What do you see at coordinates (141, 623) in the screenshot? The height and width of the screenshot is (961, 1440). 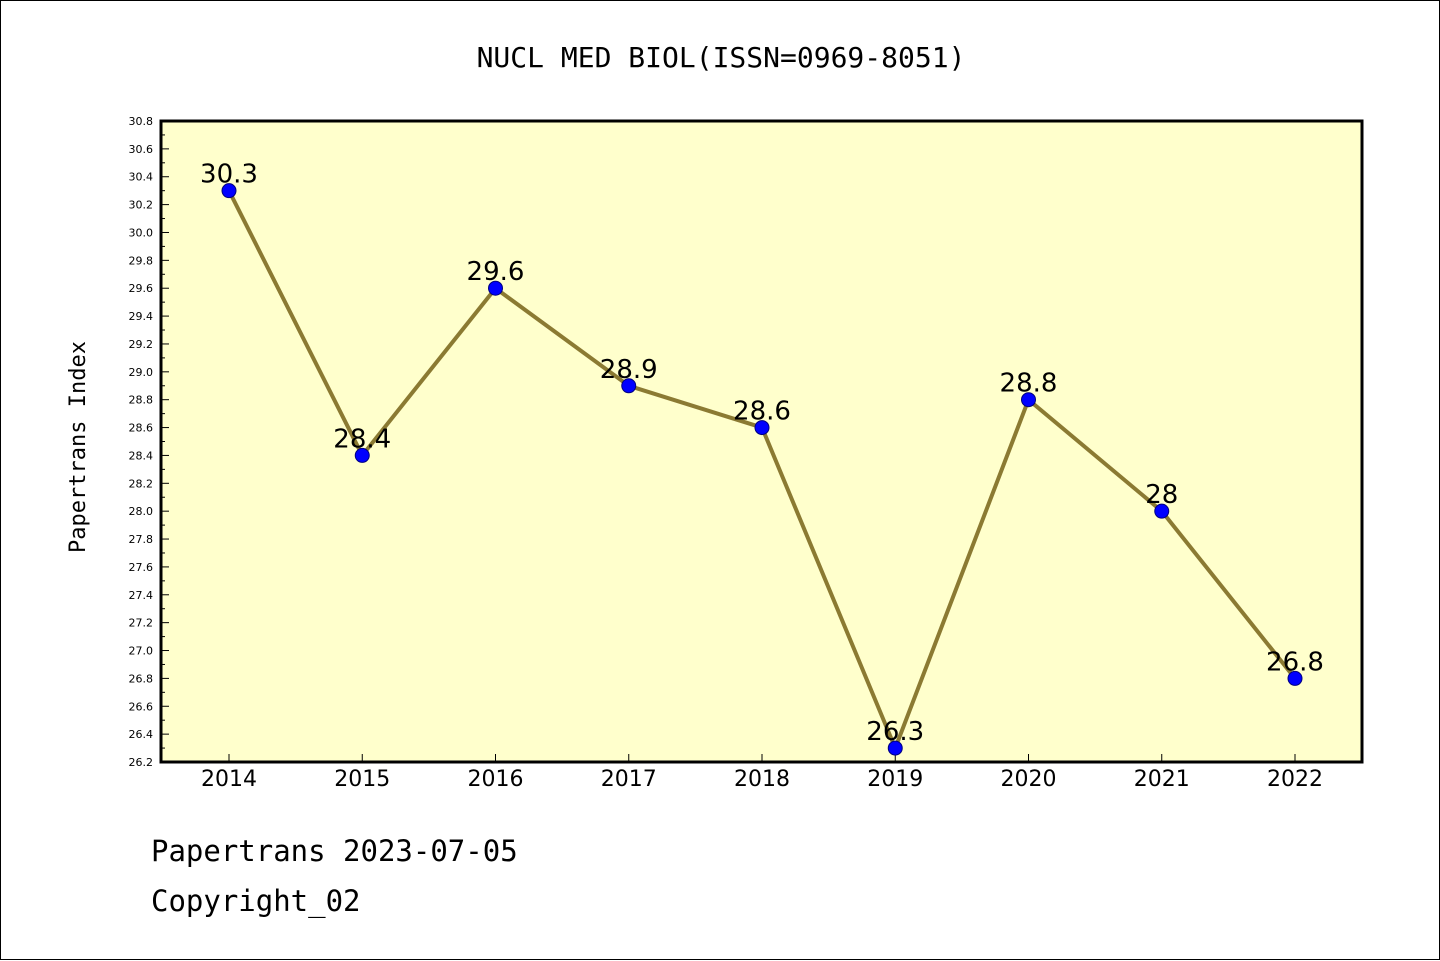 I see `y-tick-label: 27.2` at bounding box center [141, 623].